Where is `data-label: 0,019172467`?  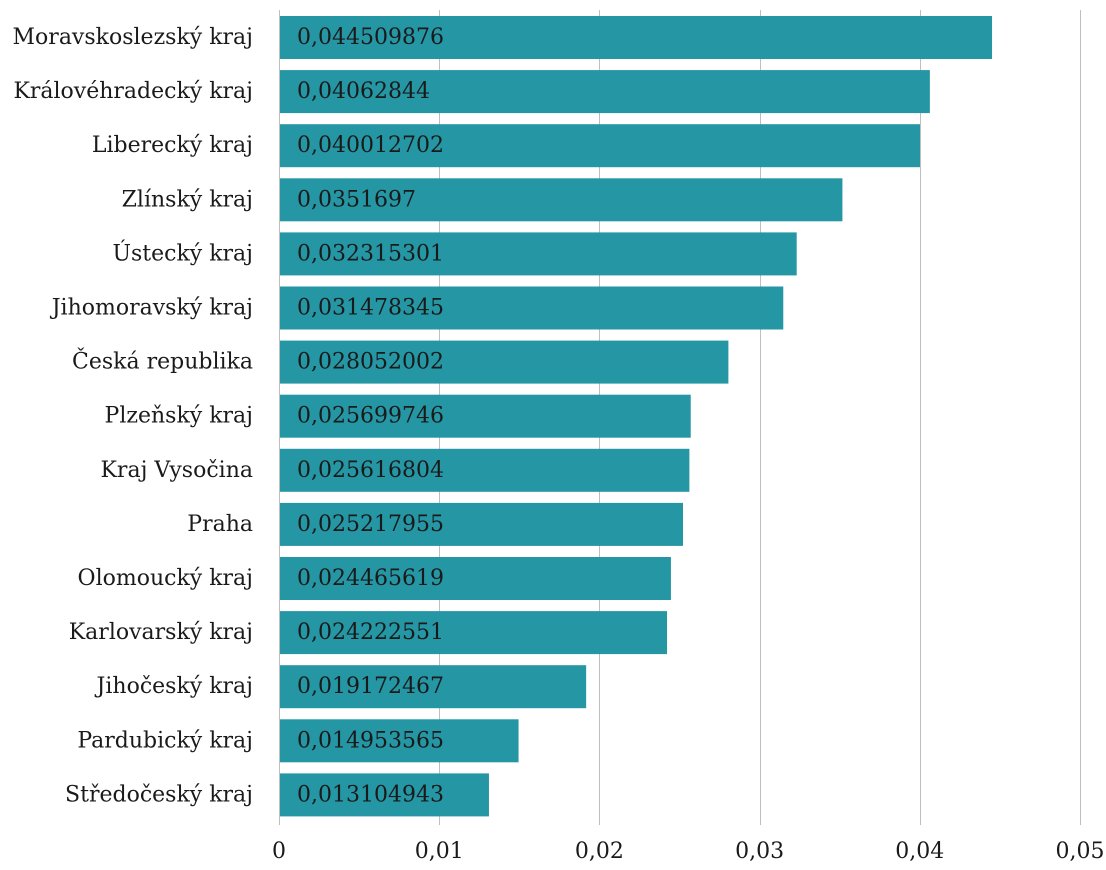 data-label: 0,019172467 is located at coordinates (370, 686).